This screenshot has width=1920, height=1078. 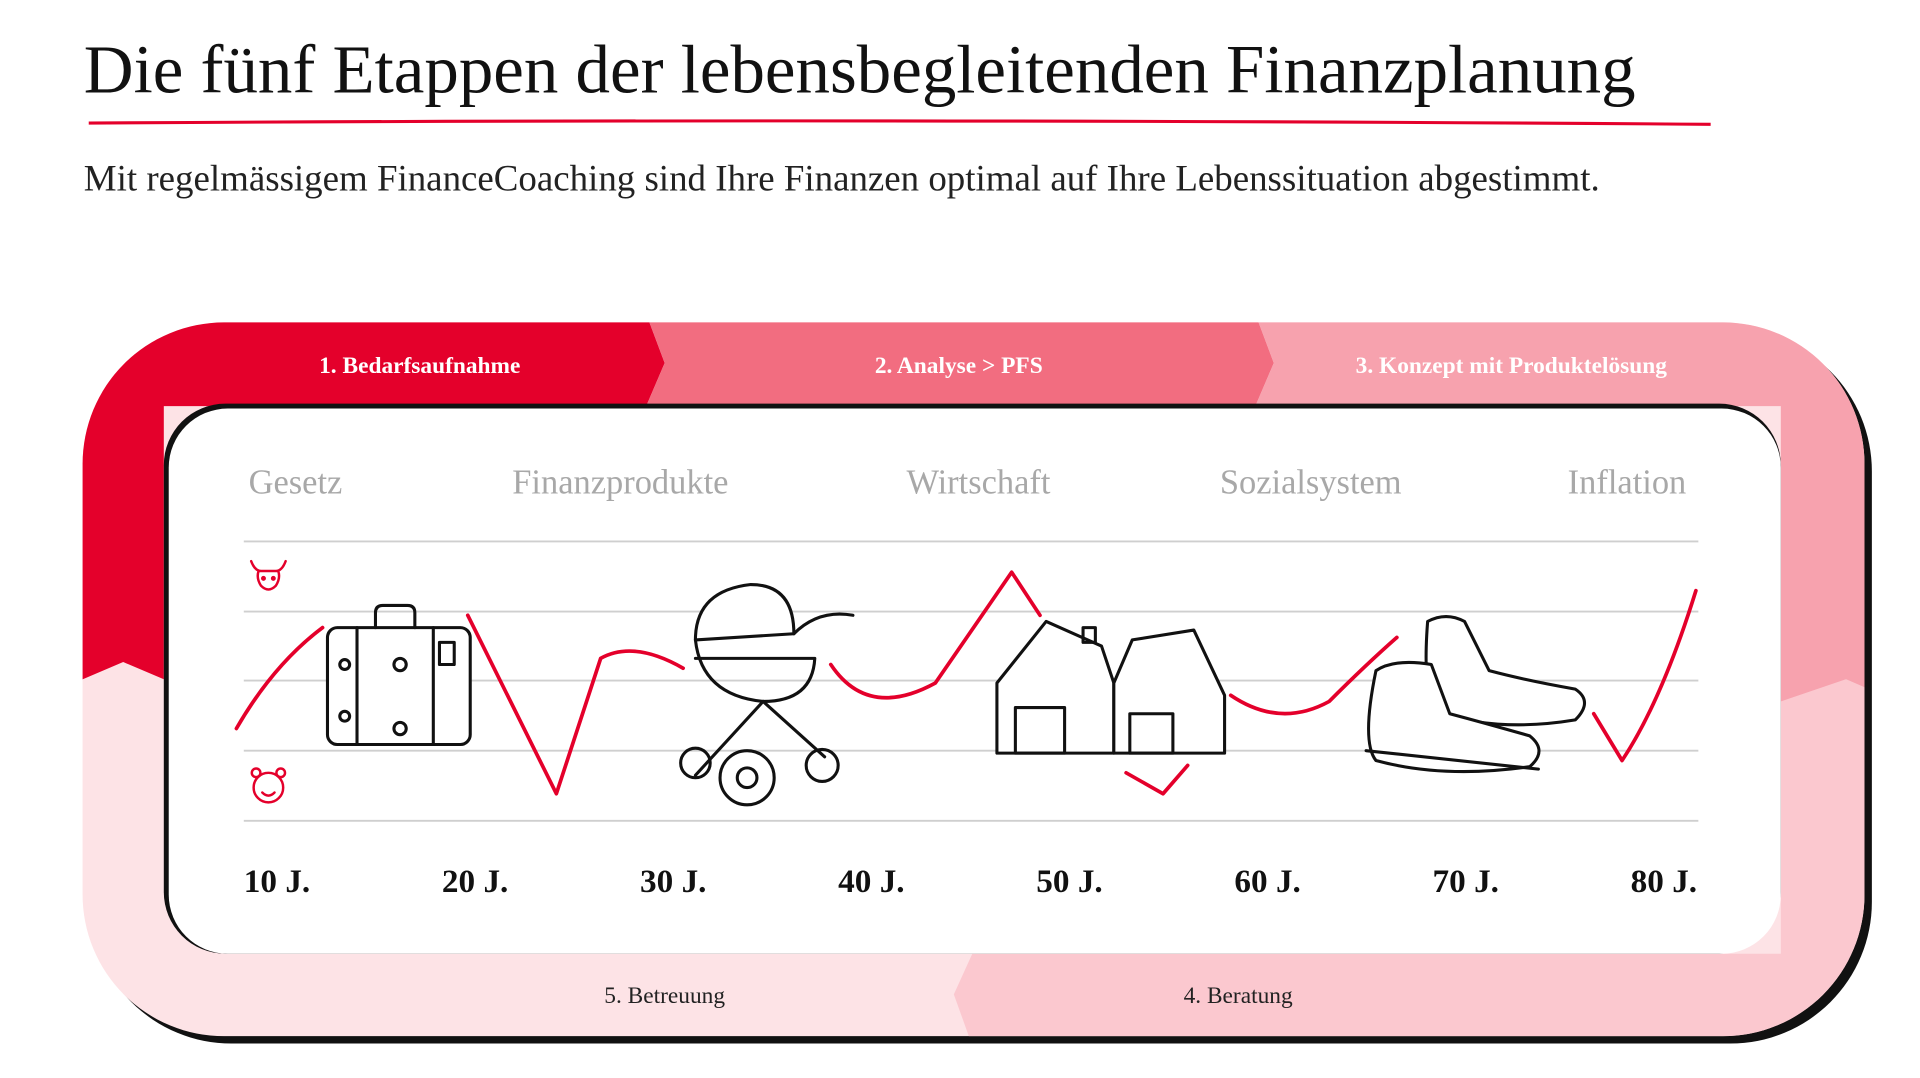 What do you see at coordinates (1111, 687) in the screenshot?
I see `house-icon` at bounding box center [1111, 687].